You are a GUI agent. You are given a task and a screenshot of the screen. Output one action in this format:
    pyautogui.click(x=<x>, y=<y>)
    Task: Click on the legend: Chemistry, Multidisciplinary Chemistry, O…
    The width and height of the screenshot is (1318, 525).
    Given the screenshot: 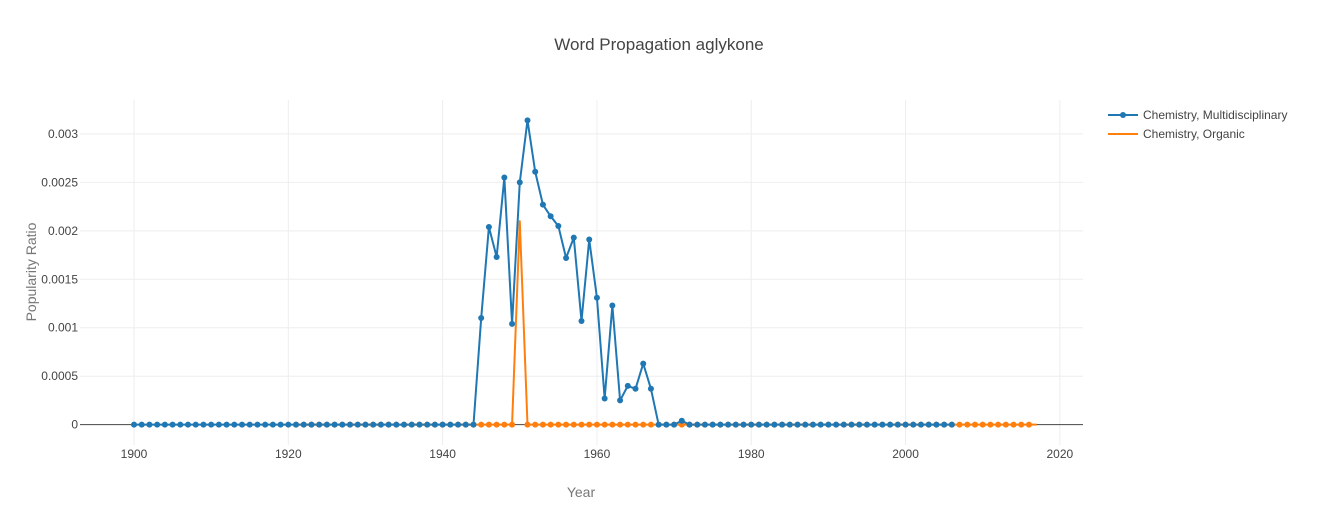 What is the action you would take?
    pyautogui.click(x=1197, y=124)
    